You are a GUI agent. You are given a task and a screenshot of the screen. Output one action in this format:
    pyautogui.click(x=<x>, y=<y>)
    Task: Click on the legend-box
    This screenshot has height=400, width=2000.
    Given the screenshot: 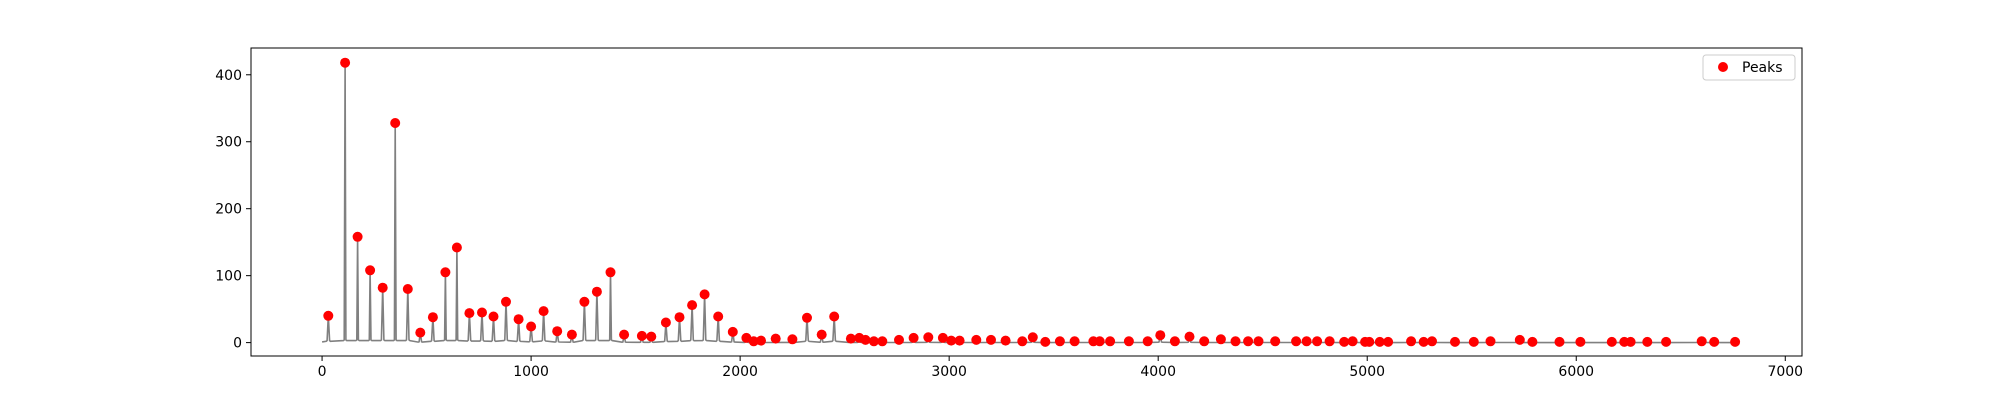 What is the action you would take?
    pyautogui.click(x=1749, y=67)
    